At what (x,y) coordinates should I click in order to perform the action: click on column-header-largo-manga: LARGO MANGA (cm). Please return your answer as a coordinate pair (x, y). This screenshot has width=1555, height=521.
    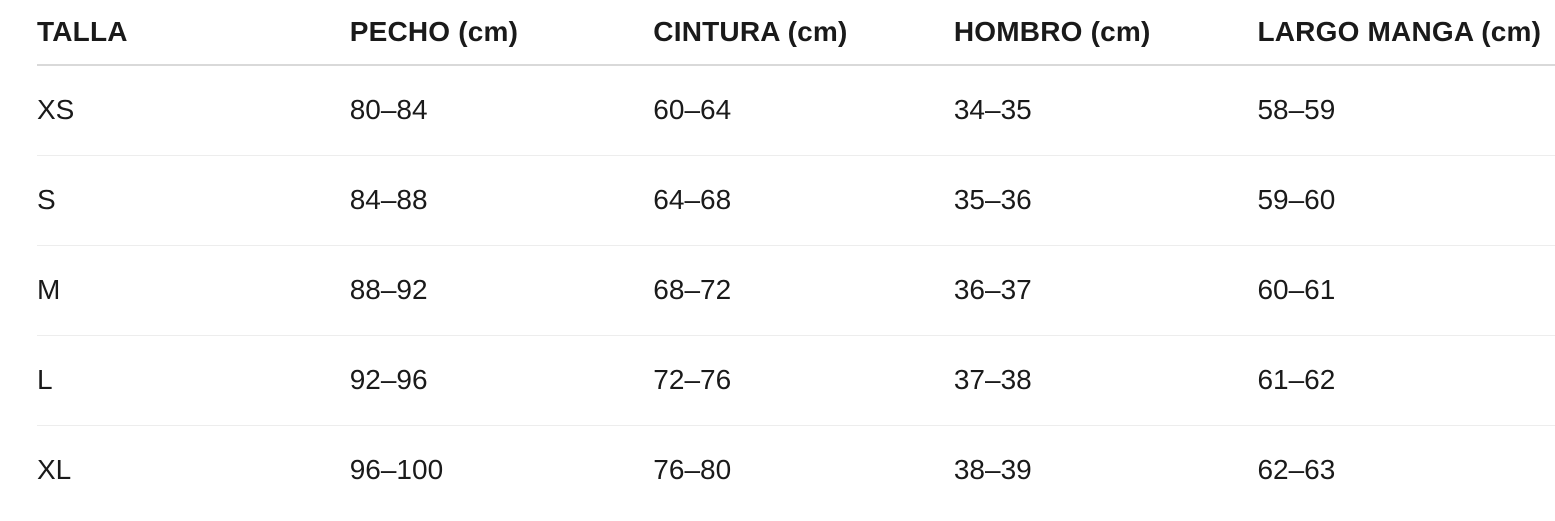
    Looking at the image, I should click on (1406, 33).